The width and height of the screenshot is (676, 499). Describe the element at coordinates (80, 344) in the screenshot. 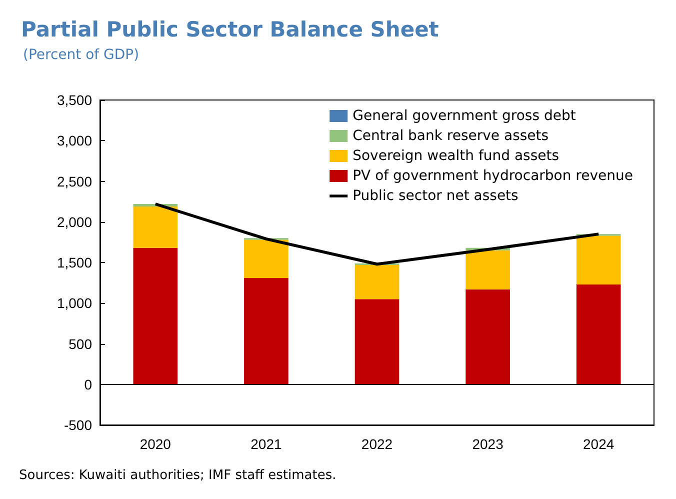

I see `y-tick-label: 500` at that location.